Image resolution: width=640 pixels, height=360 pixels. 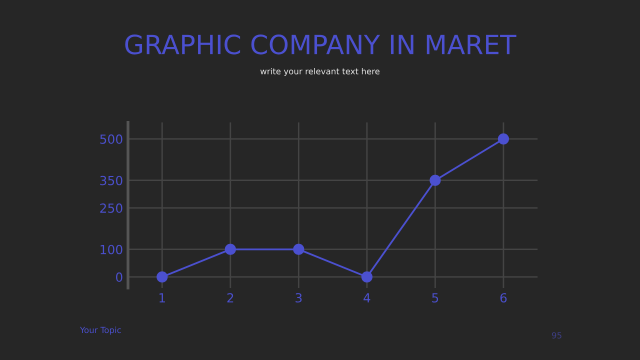 What do you see at coordinates (367, 297) in the screenshot?
I see `x-tick-label: 4` at bounding box center [367, 297].